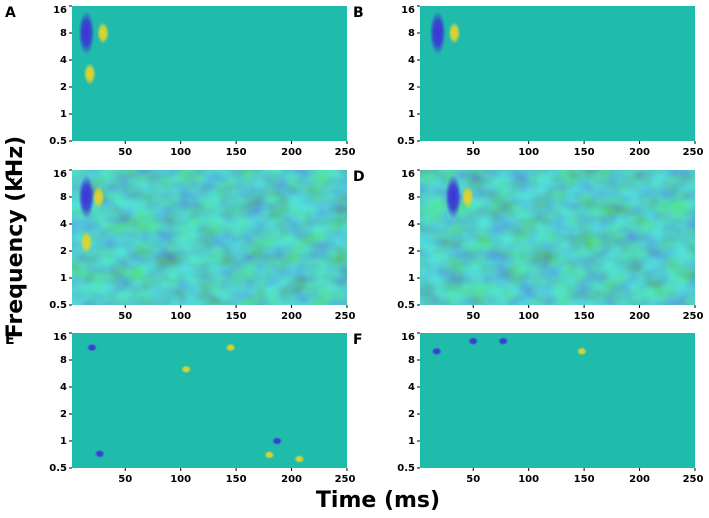 Image resolution: width=709 pixels, height=518 pixels. Describe the element at coordinates (15, 237) in the screenshot. I see `y-axis-label: Frequency (kHz)` at that location.